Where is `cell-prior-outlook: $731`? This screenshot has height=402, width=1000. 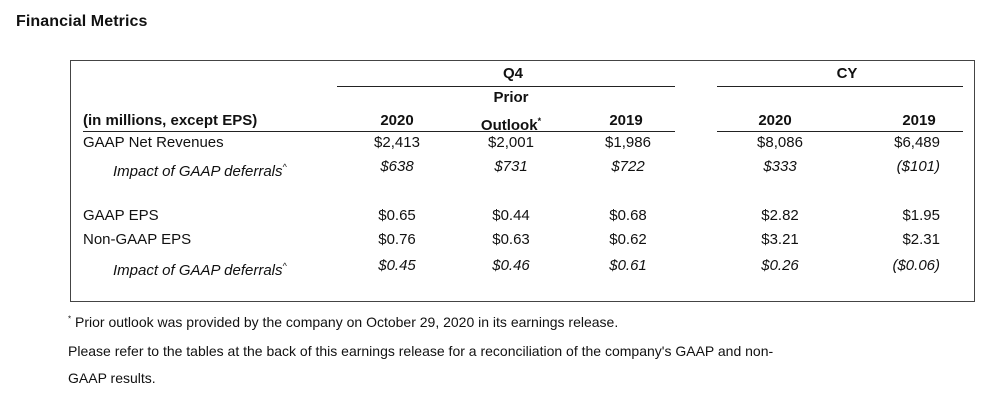
cell-prior-outlook: $731 is located at coordinates (511, 166).